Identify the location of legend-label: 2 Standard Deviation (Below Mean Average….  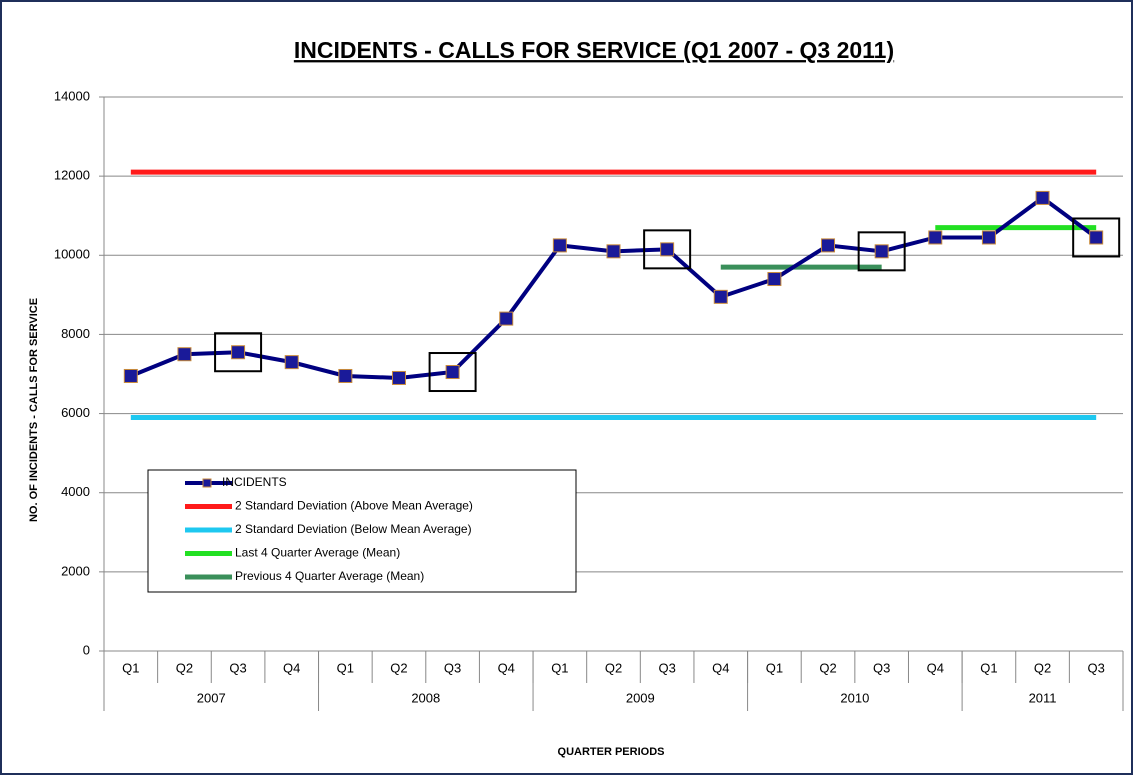
(353, 529).